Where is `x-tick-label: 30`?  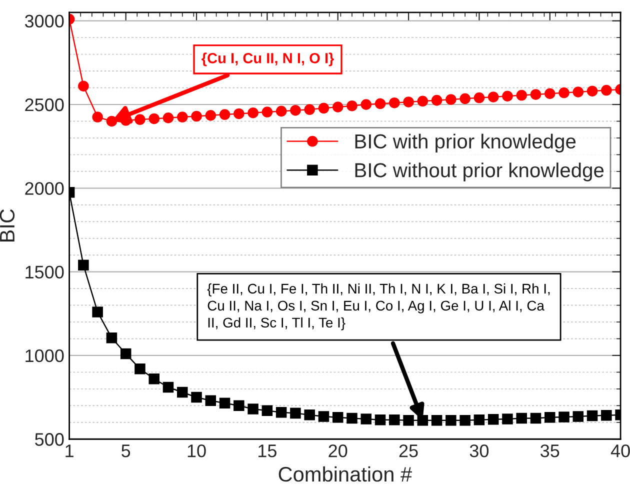
x-tick-label: 30 is located at coordinates (479, 451).